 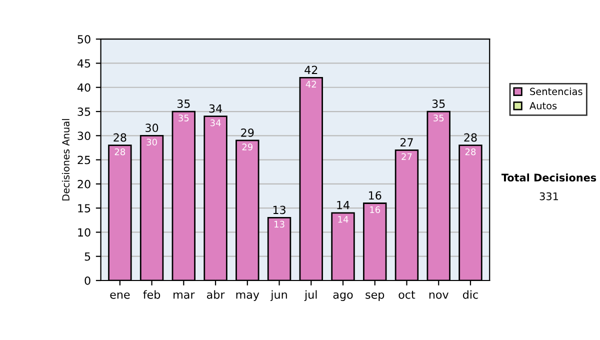 I want to click on x-tick-label: sep, so click(x=375, y=296).